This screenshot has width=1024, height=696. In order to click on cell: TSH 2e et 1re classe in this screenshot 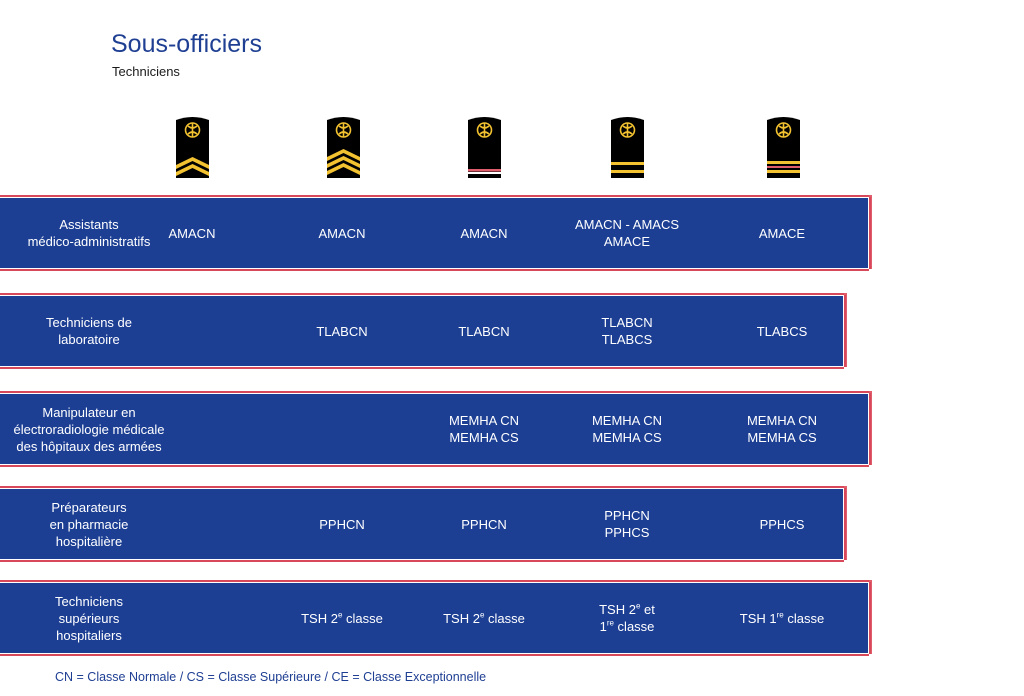, I will do `click(627, 617)`.